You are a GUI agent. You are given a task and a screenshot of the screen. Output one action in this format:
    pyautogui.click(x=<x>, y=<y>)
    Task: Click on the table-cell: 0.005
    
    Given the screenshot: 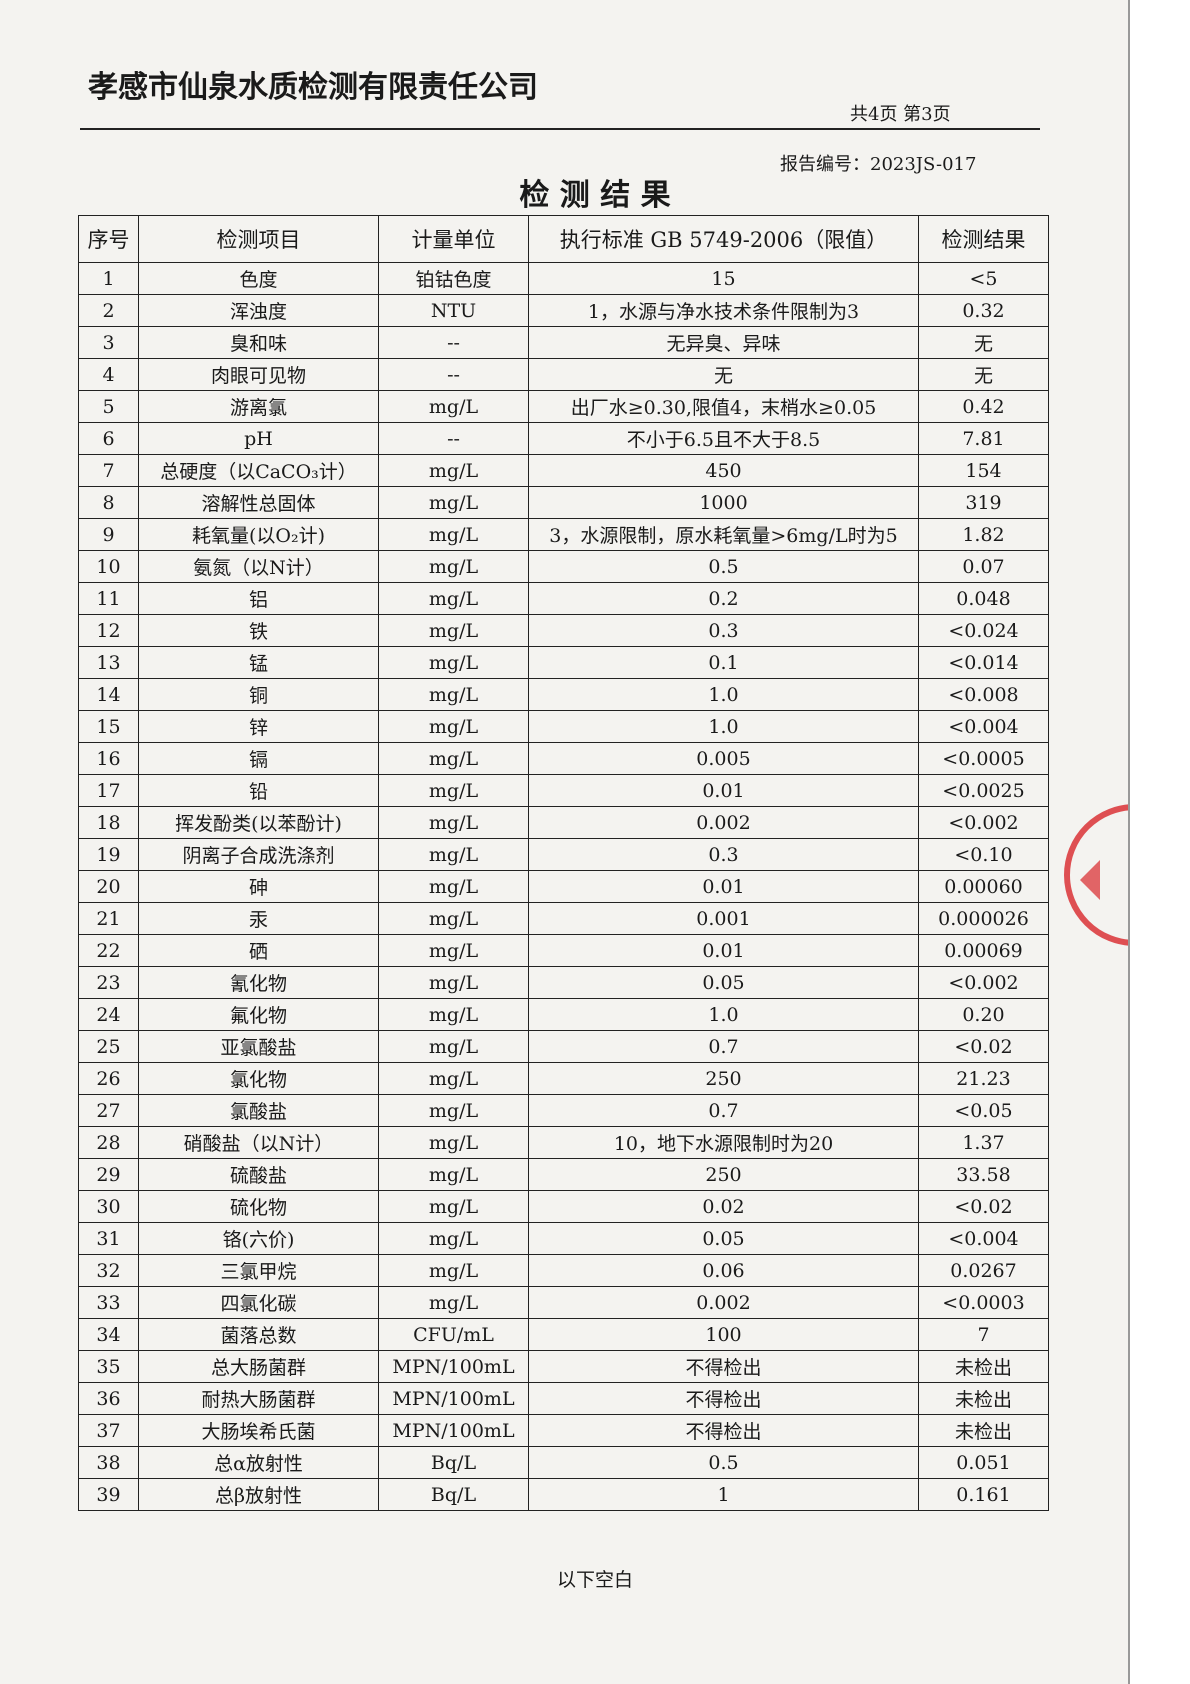 What is the action you would take?
    pyautogui.click(x=723, y=758)
    